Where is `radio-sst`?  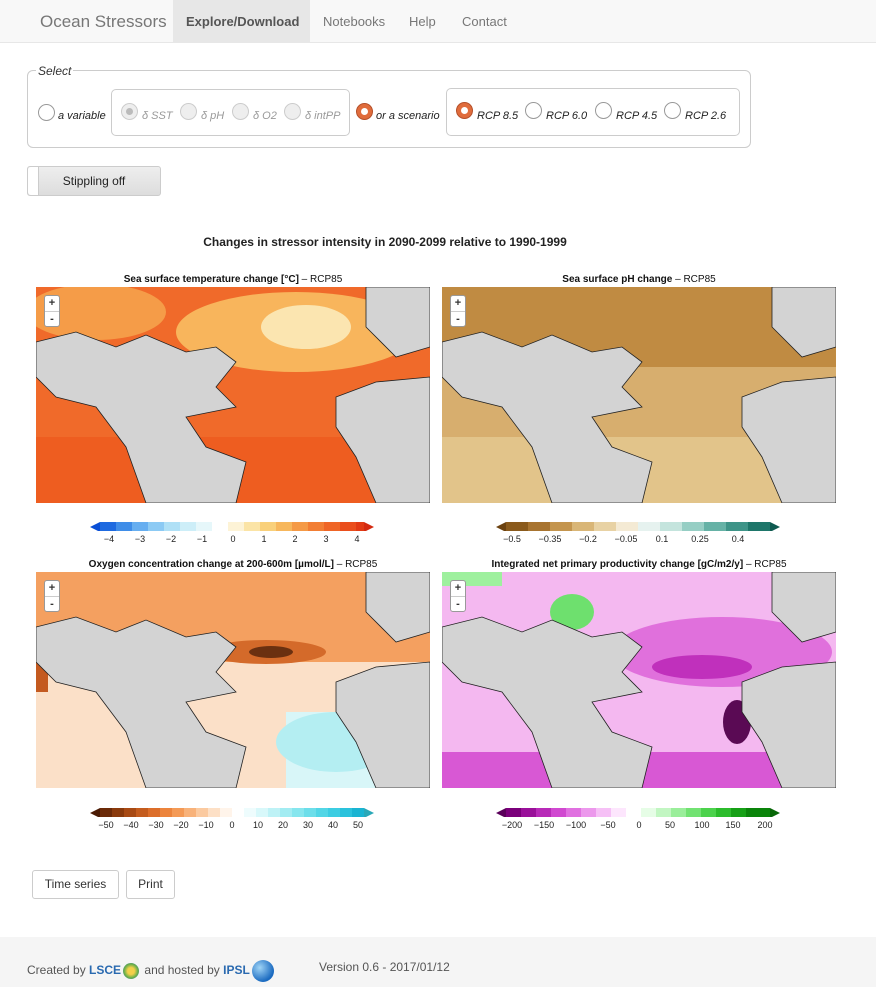 radio-sst is located at coordinates (129, 111).